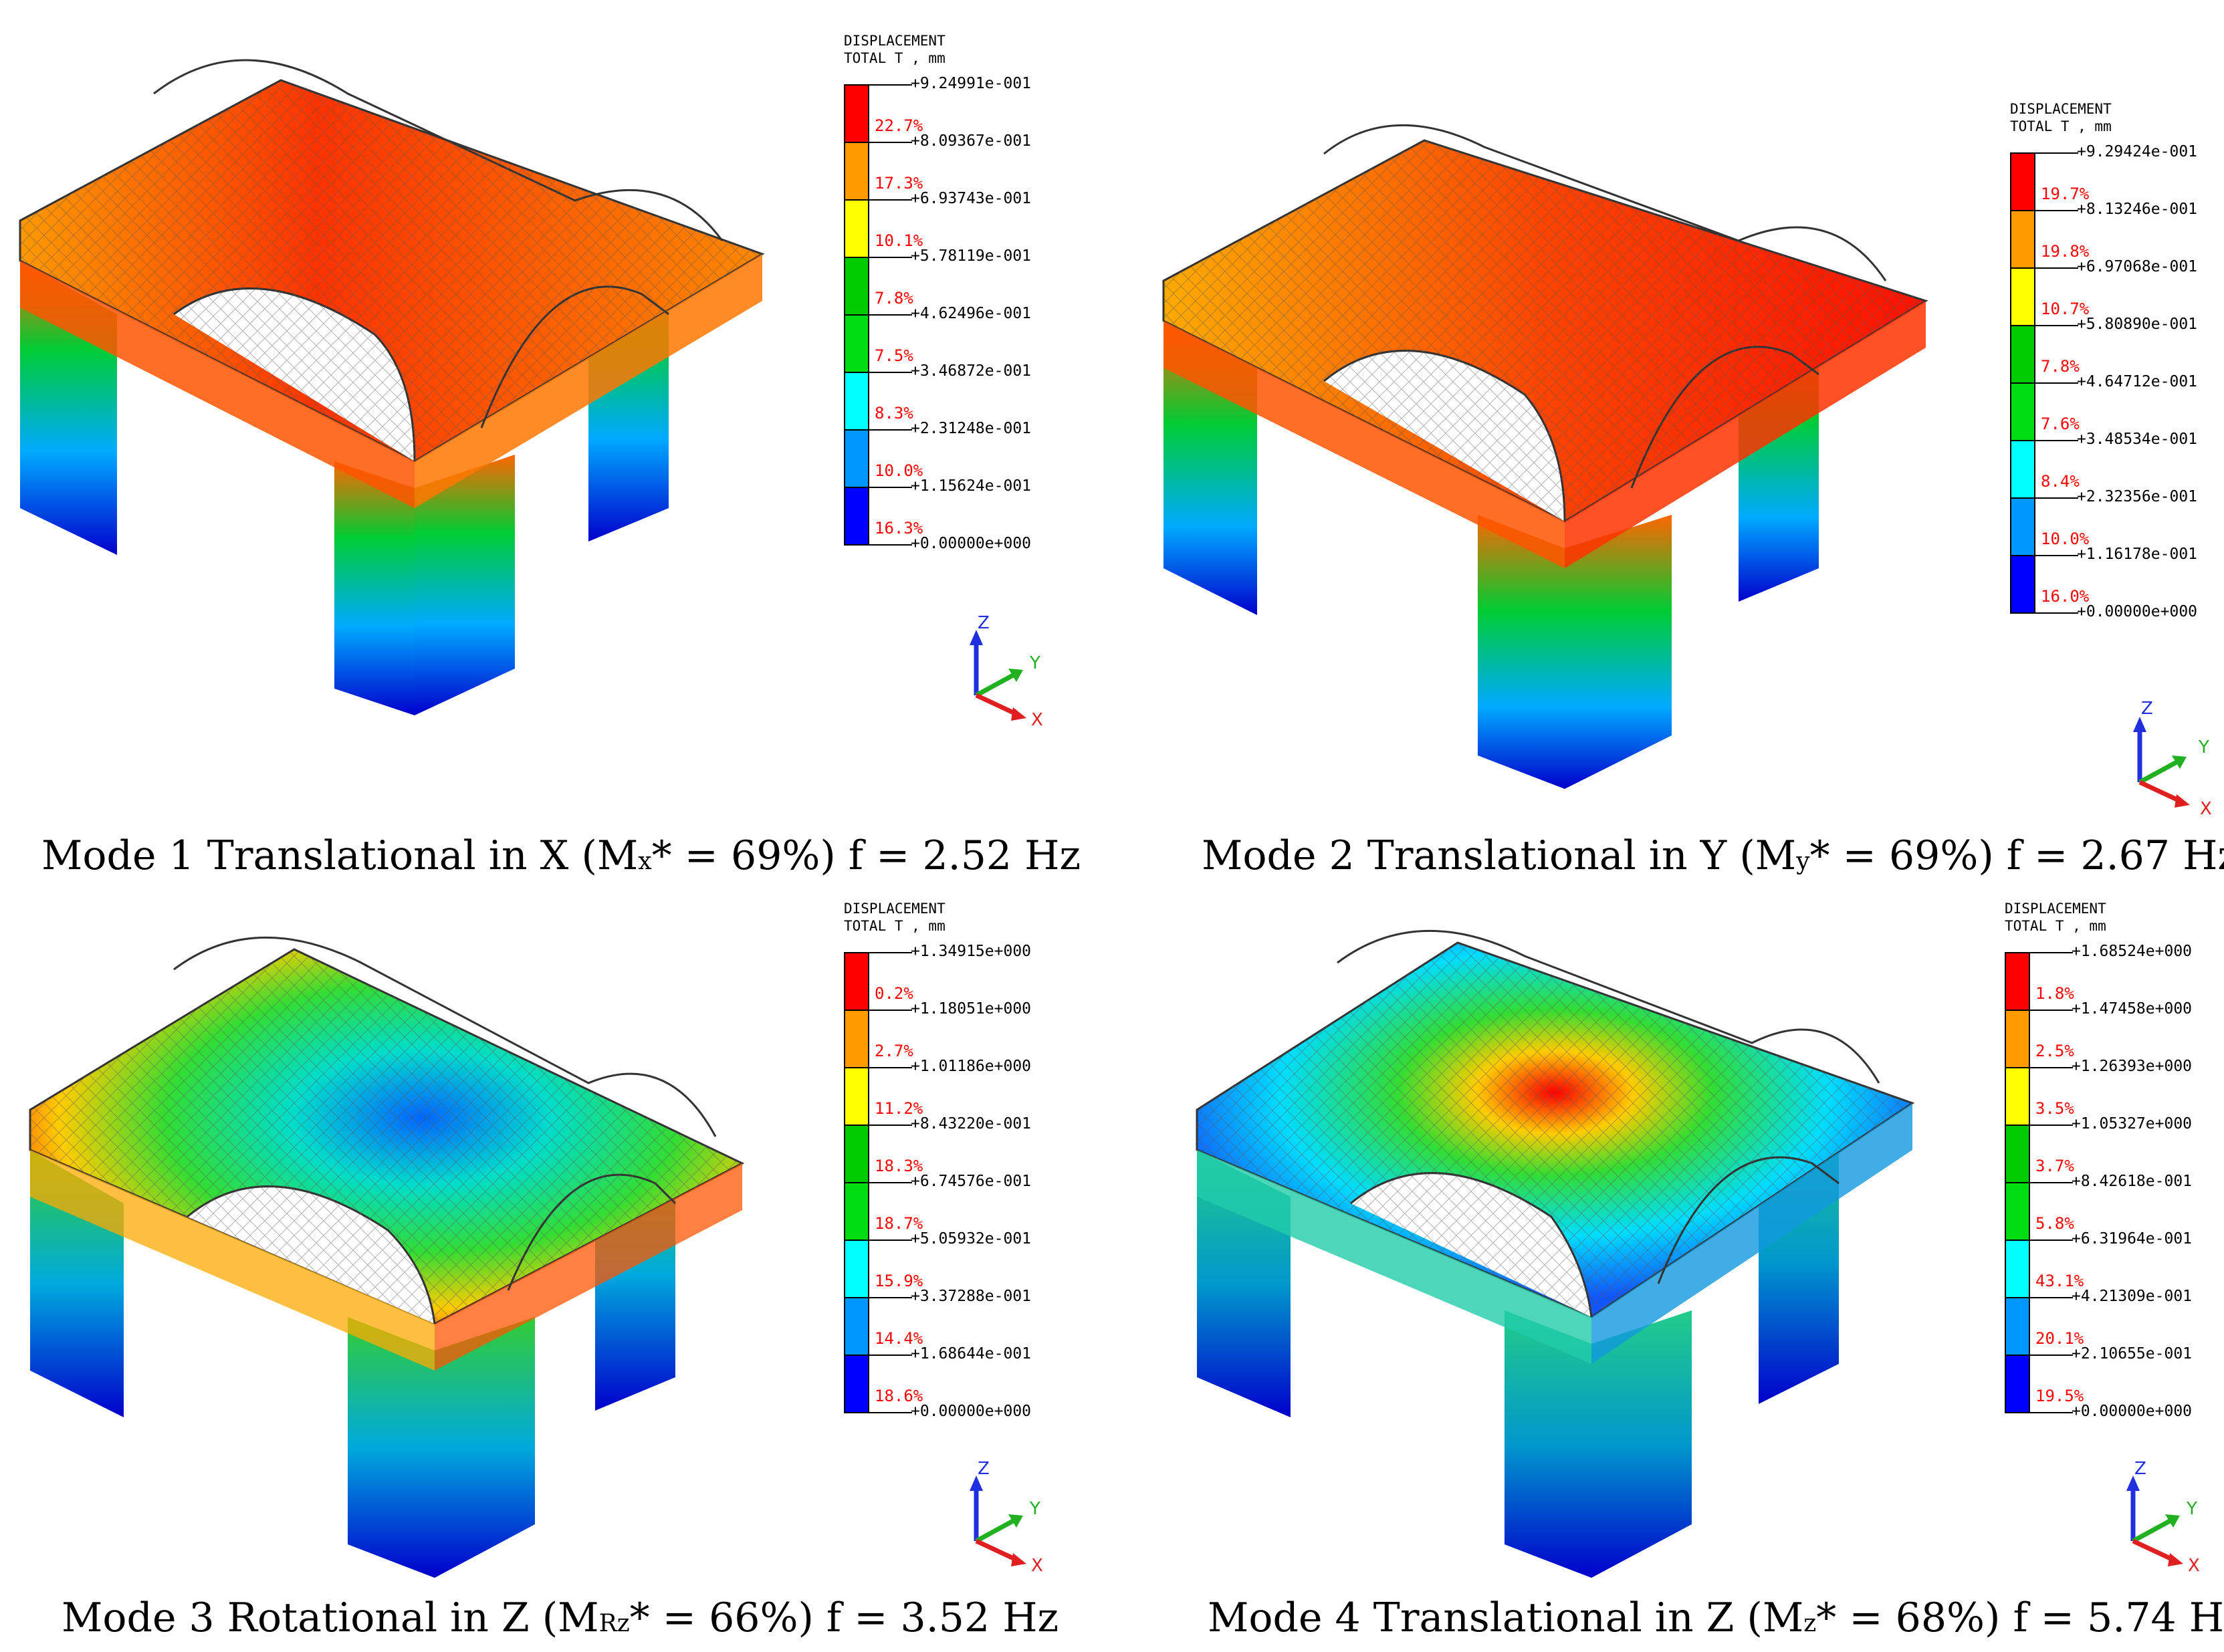 The image size is (2224, 1652). What do you see at coordinates (2132, 1296) in the screenshot?
I see `legend-boundary-value: +4.21309e-001` at bounding box center [2132, 1296].